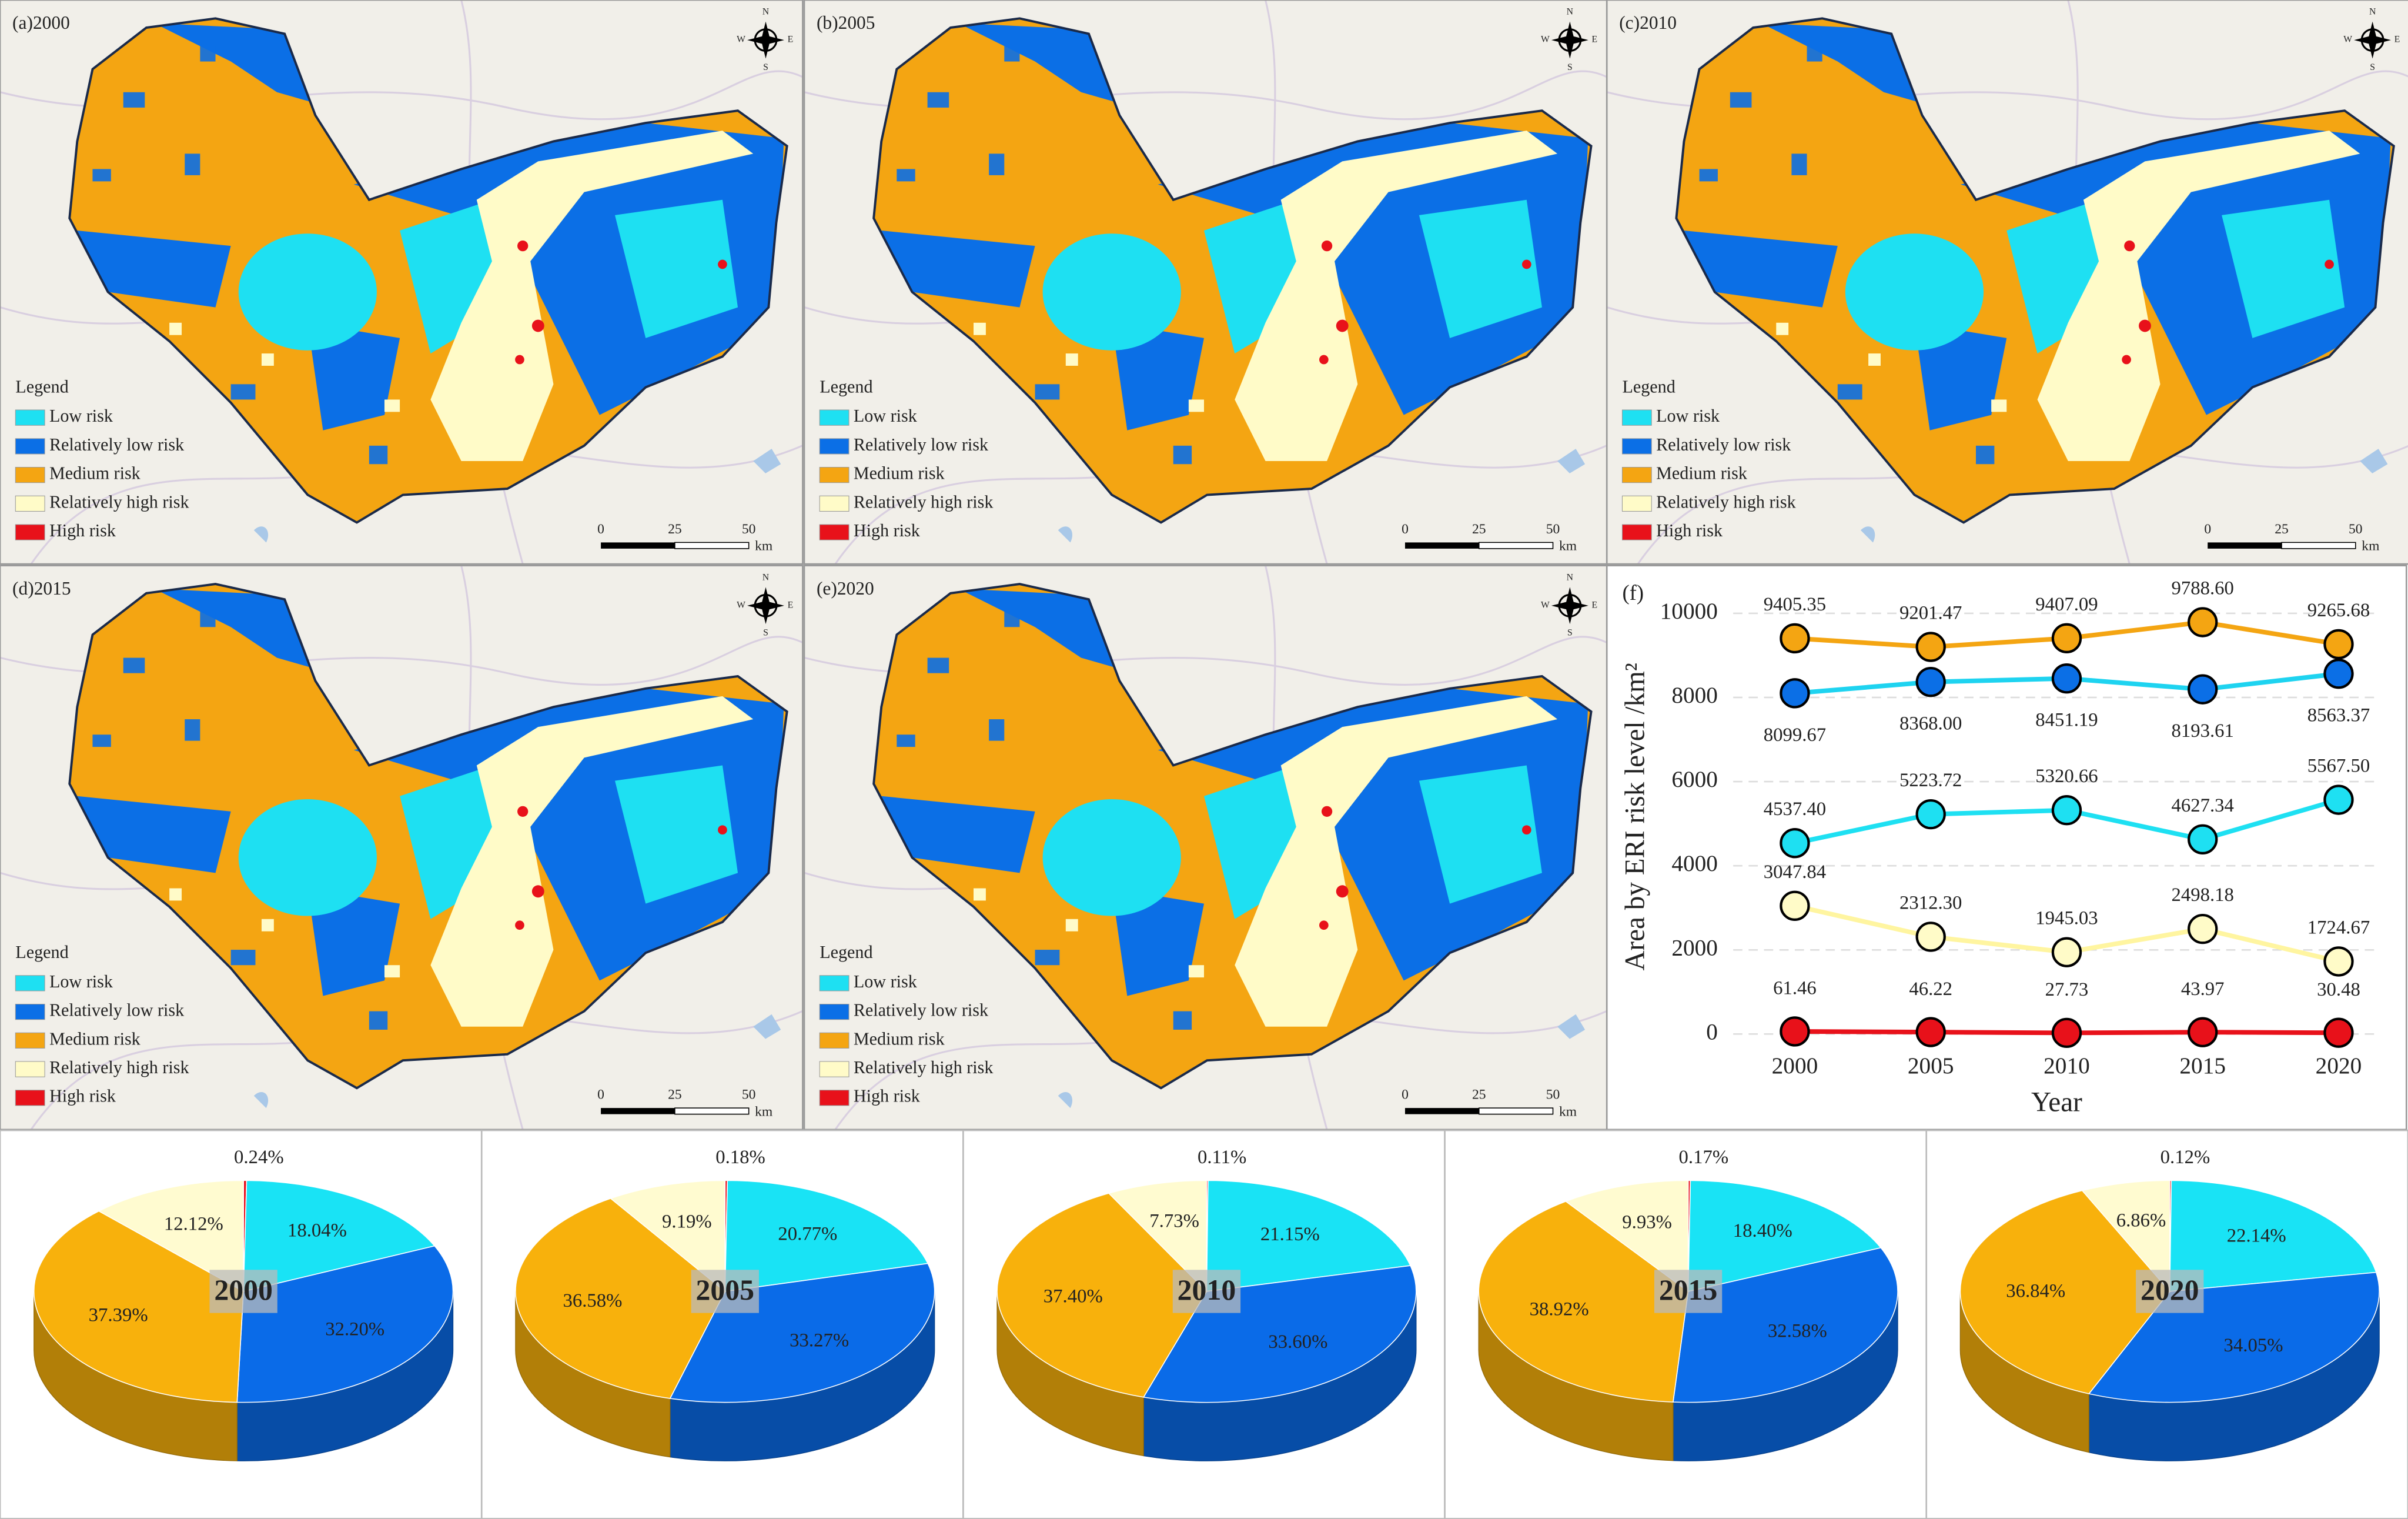 Image resolution: width=2408 pixels, height=1519 pixels. What do you see at coordinates (317, 1230) in the screenshot?
I see `pie-label: 18.04%` at bounding box center [317, 1230].